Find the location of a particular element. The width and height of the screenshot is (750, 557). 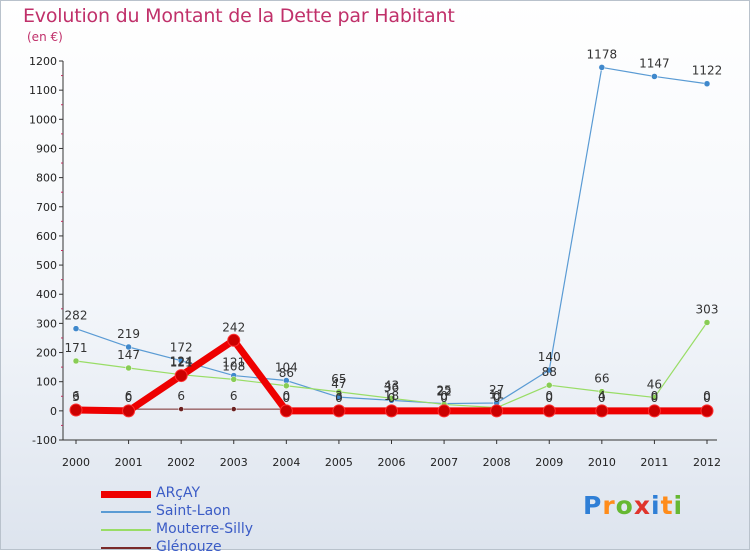

data-label: 27 is located at coordinates (496, 390).